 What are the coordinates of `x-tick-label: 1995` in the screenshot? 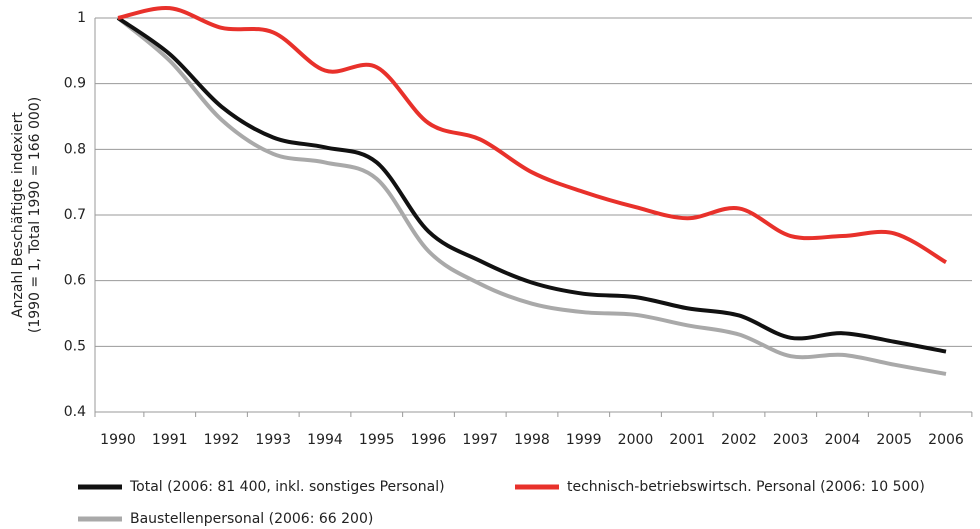 It's located at (377, 440).